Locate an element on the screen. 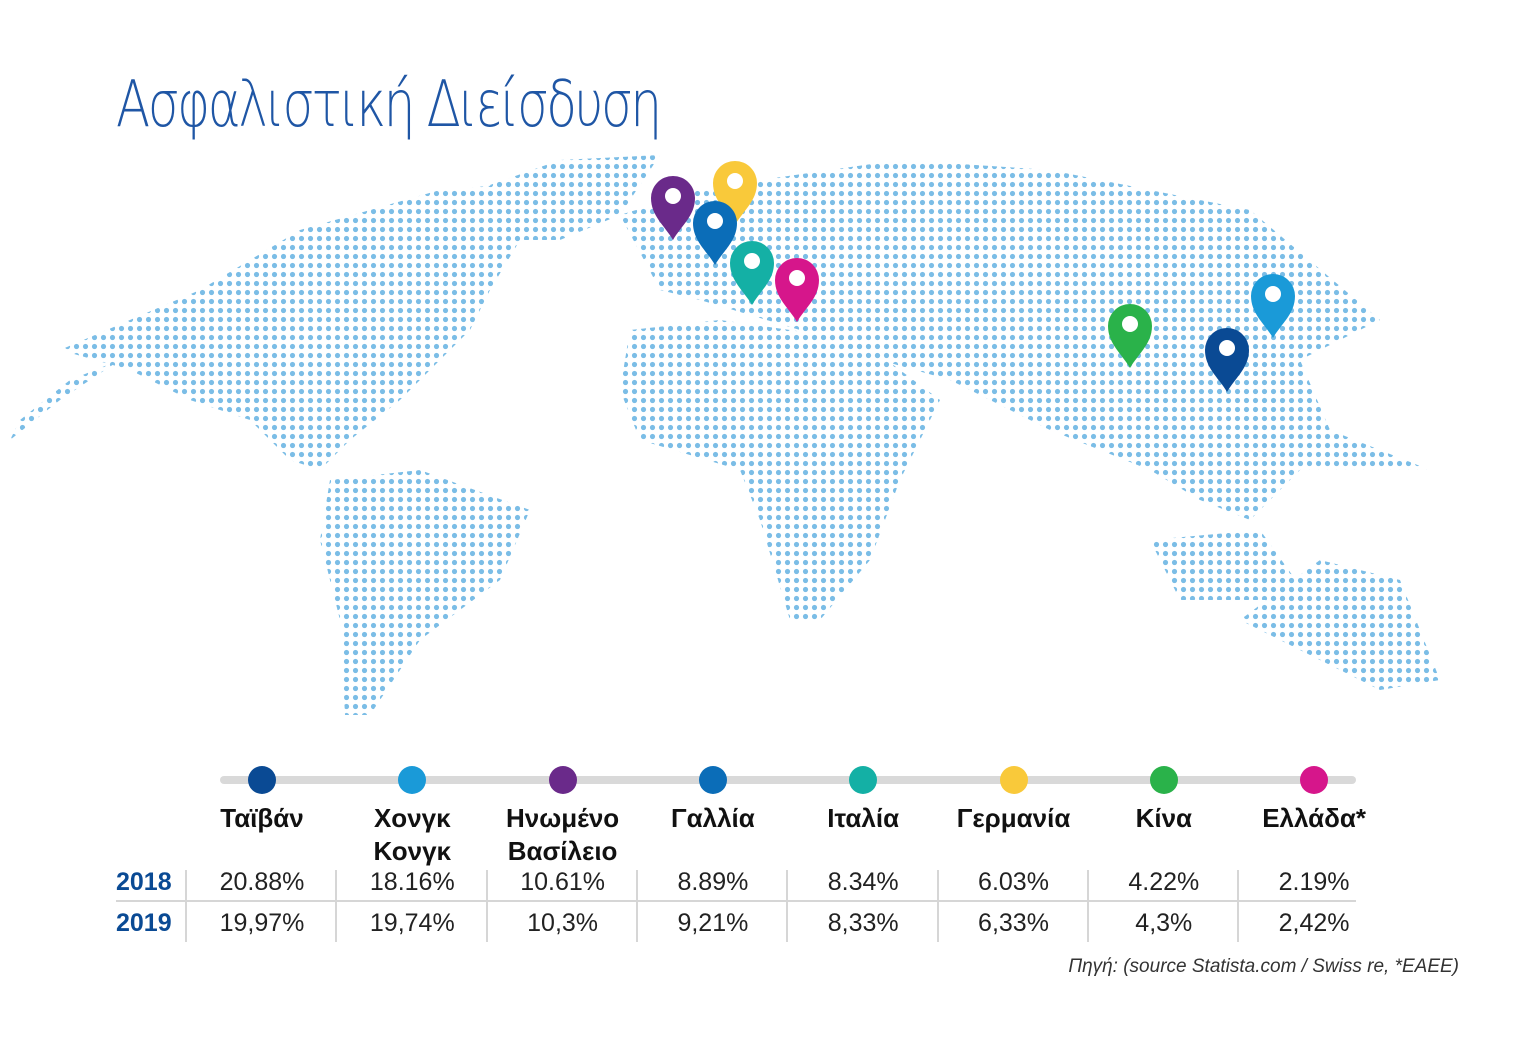 The height and width of the screenshot is (1041, 1535). legend-column: Ιταλία is located at coordinates (863, 800).